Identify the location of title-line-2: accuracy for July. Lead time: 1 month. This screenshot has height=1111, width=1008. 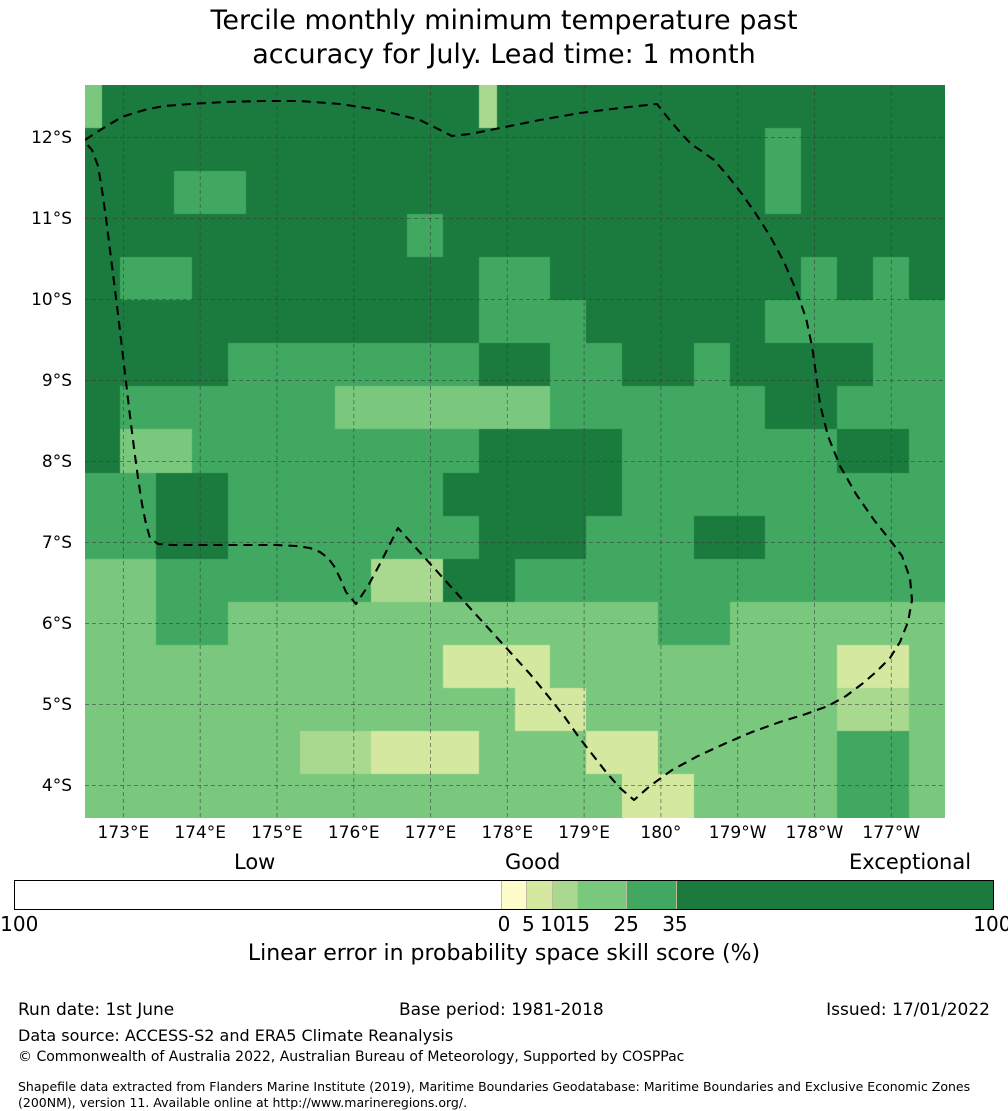
(504, 54).